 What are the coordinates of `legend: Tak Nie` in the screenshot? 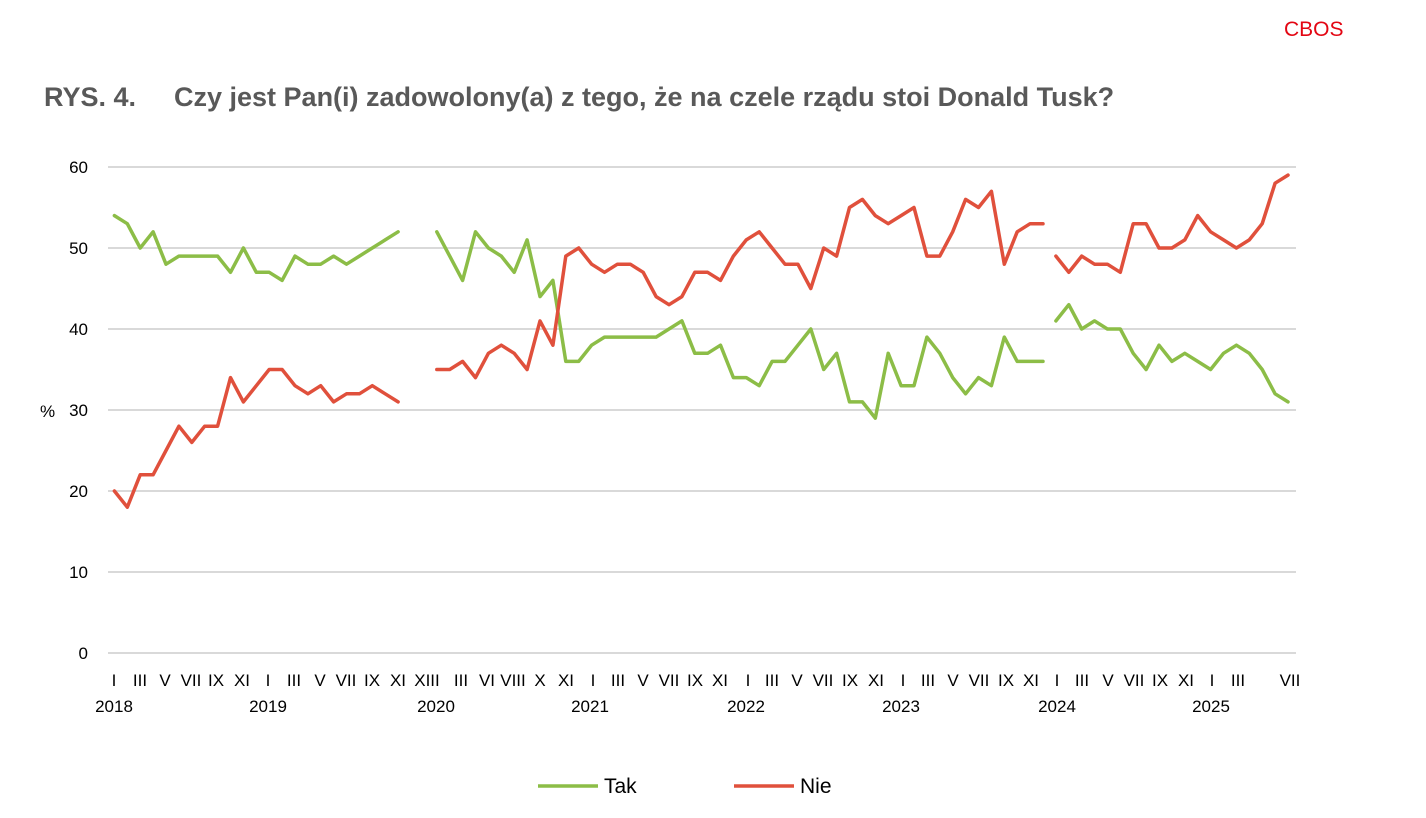 It's located at (685, 786).